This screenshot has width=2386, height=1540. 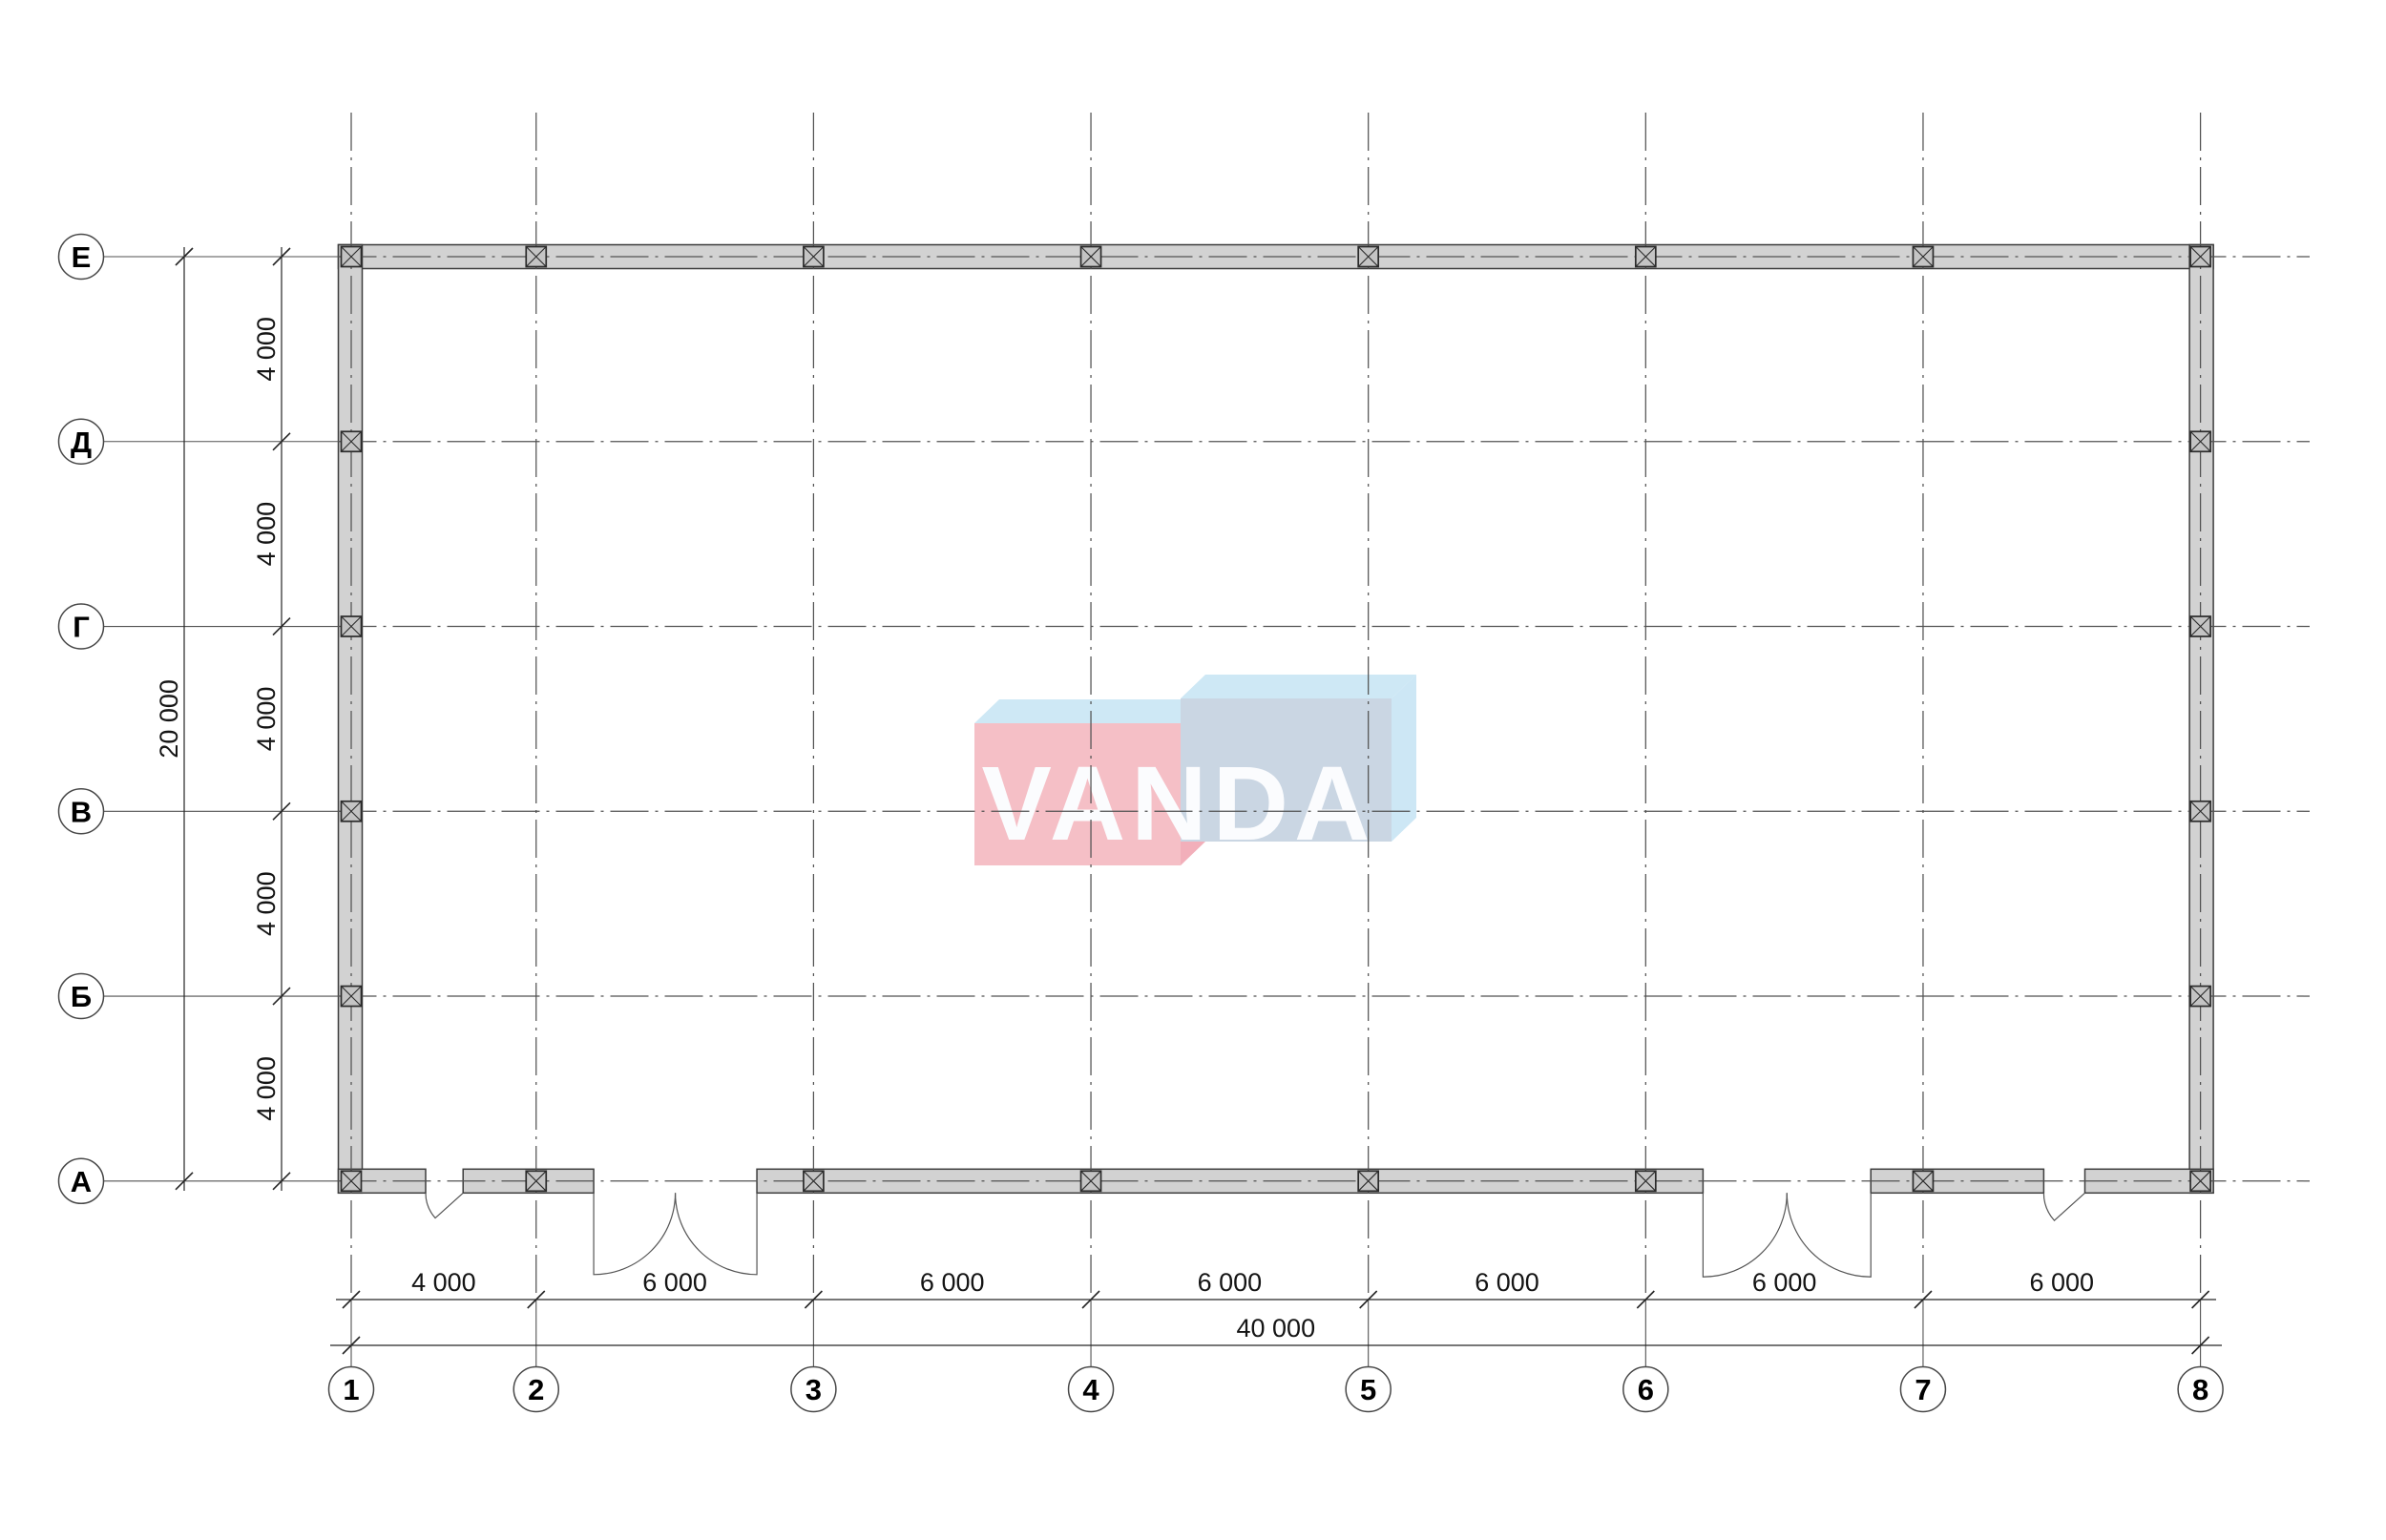 What do you see at coordinates (1276, 1328) in the screenshot?
I see `dimension-label: 40 000` at bounding box center [1276, 1328].